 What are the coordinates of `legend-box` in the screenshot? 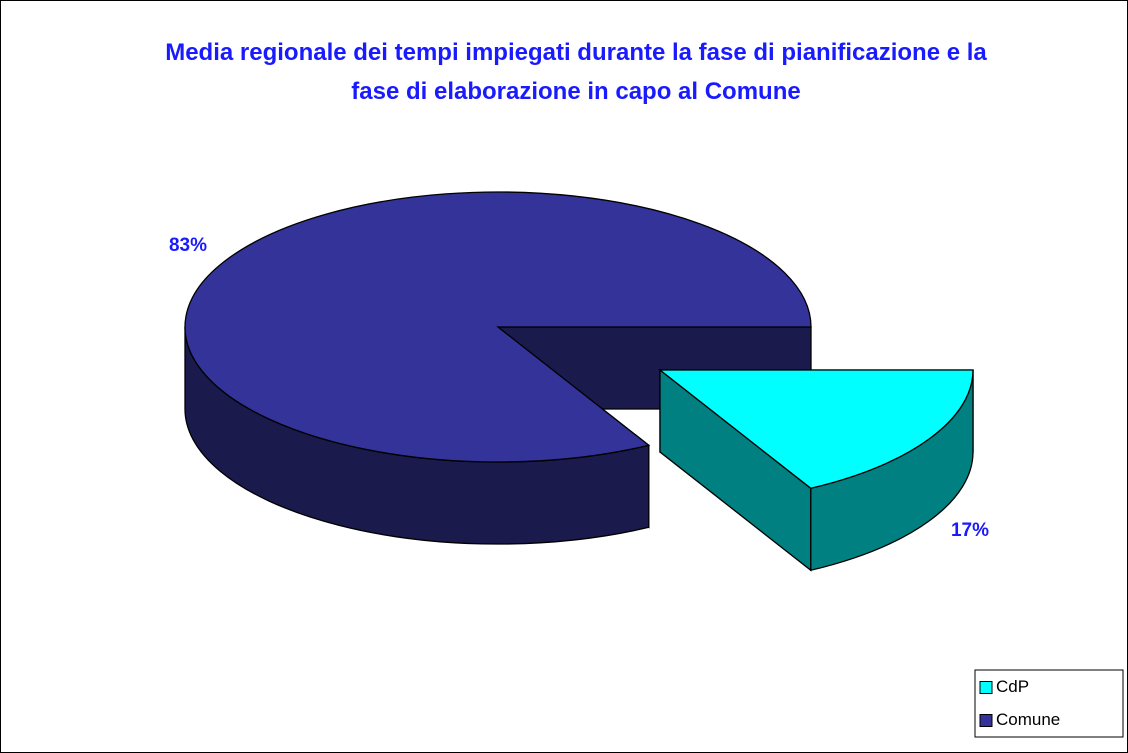 It's located at (1049, 703).